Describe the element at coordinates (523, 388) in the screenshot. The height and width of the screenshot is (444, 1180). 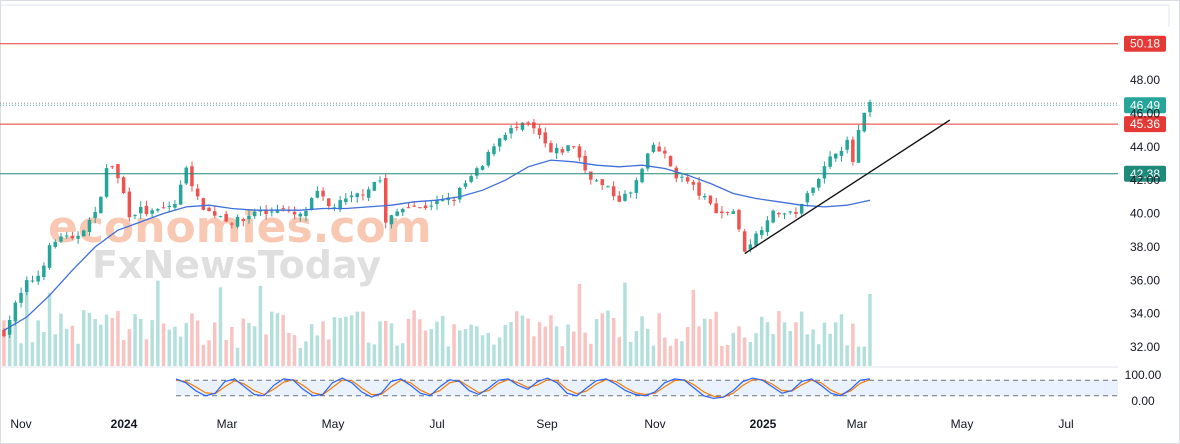
I see `stochastic-k-line` at that location.